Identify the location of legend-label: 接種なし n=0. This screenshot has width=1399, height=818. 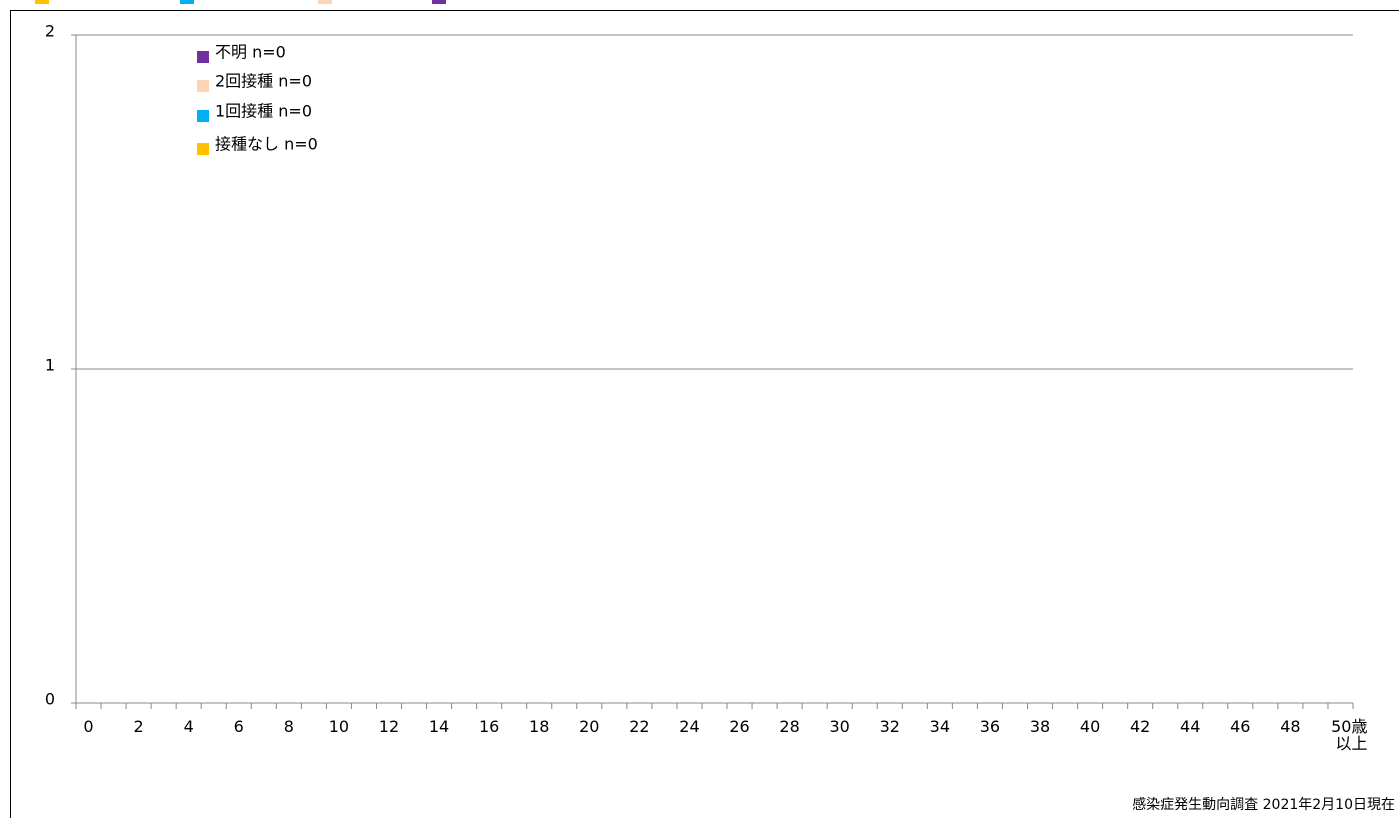
(266, 144).